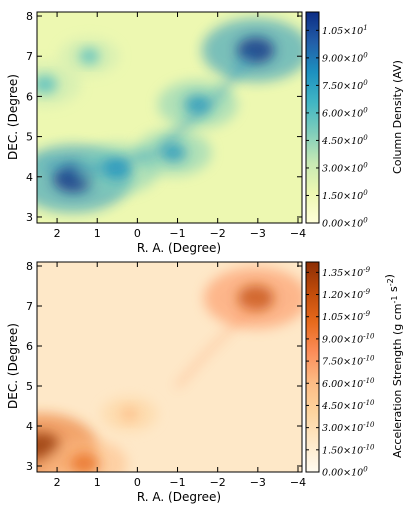 This screenshot has height=505, width=415. Describe the element at coordinates (345, 195) in the screenshot. I see `colorbar-tick-label: 1.50×100` at that location.